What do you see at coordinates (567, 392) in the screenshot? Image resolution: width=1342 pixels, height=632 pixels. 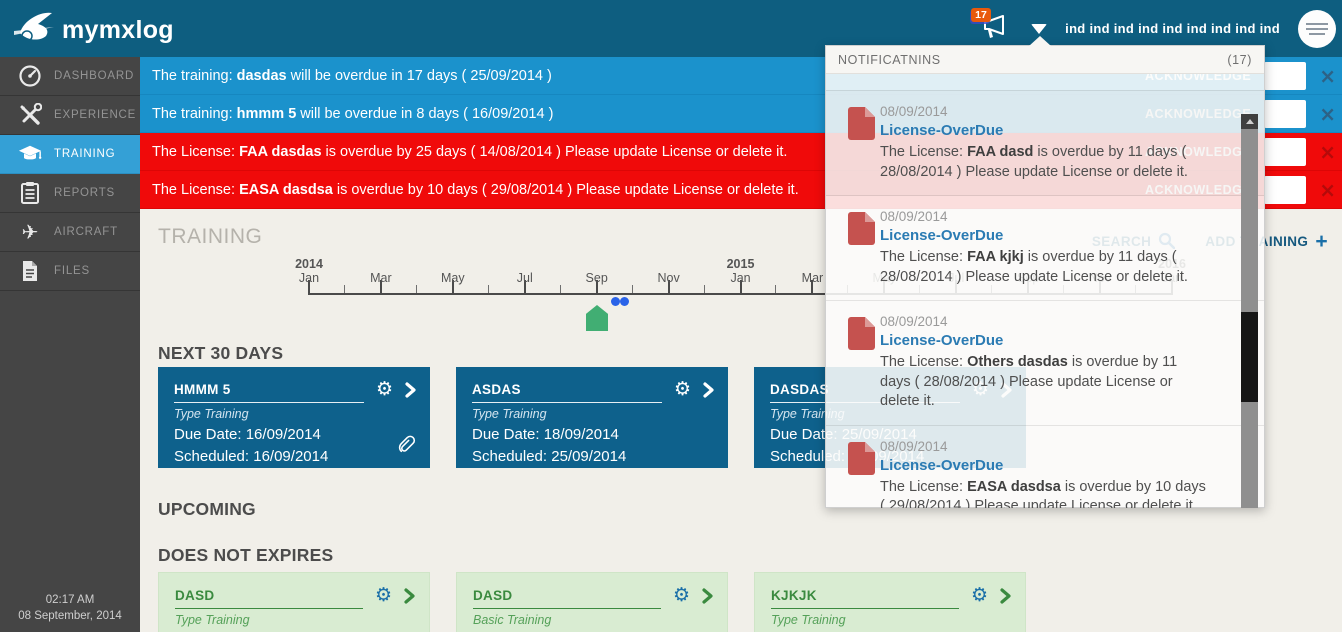 I see `card-title: ASDAS` at bounding box center [567, 392].